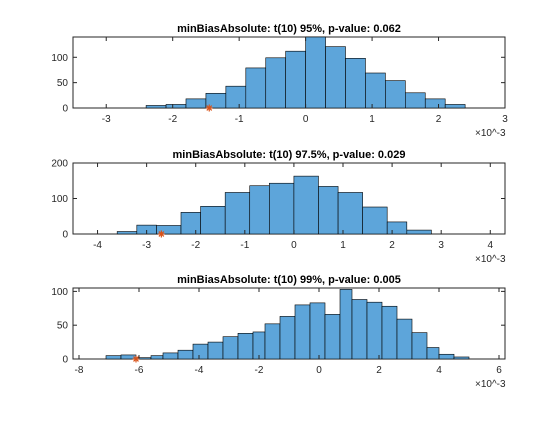 Image resolution: width=560 pixels, height=425 pixels. What do you see at coordinates (79, 370) in the screenshot?
I see `x-tick-label: -8` at bounding box center [79, 370].